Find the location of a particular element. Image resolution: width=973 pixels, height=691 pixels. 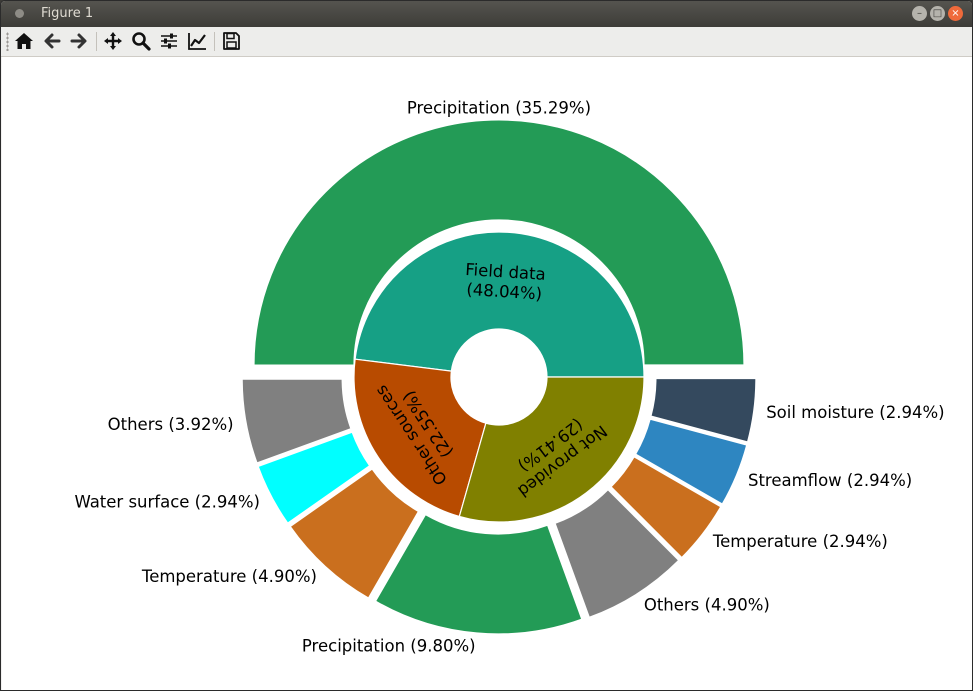

arrow-left-icon is located at coordinates (52, 41).